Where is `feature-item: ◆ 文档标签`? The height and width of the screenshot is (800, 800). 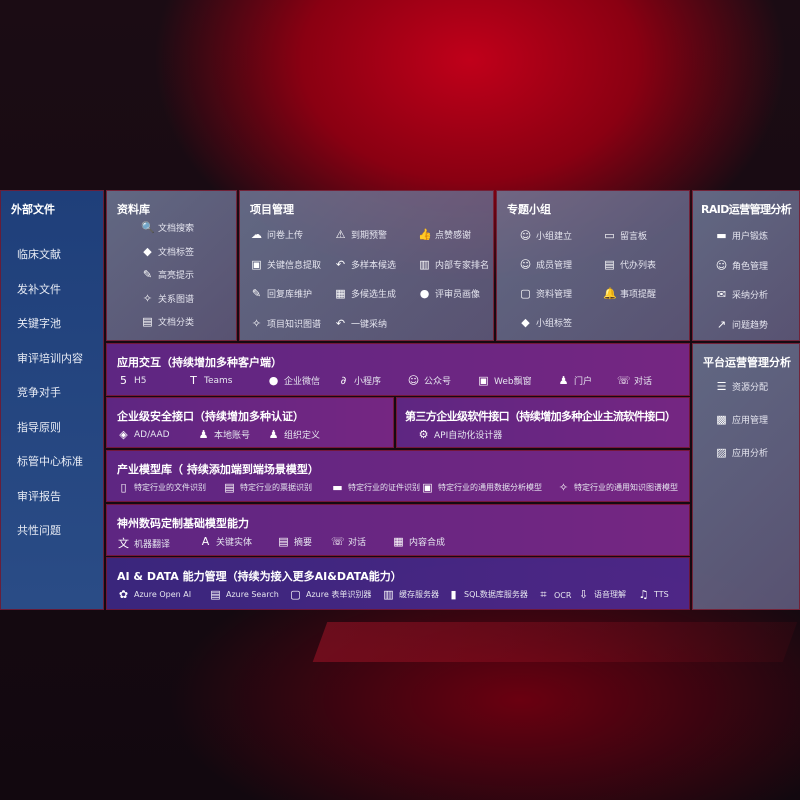 feature-item: ◆ 文档标签 is located at coordinates (167, 251).